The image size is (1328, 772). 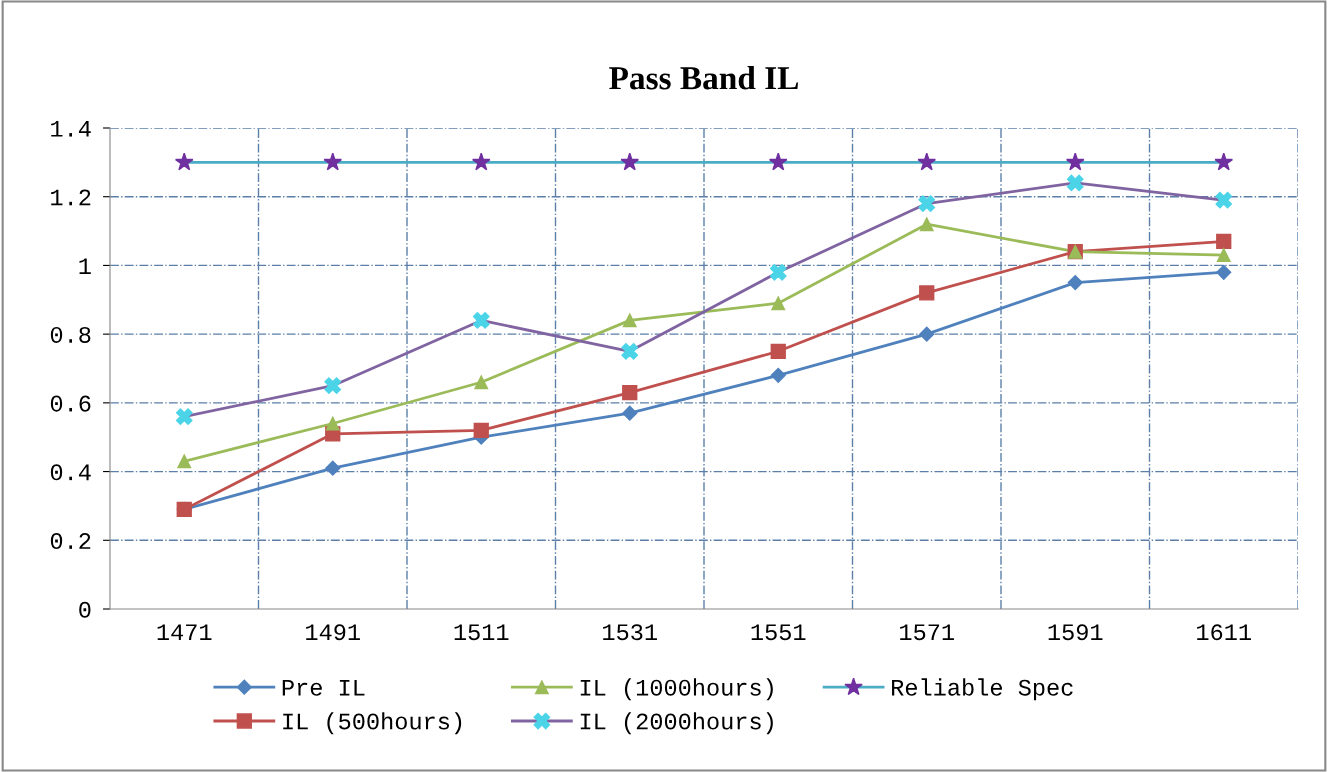 I want to click on y-tick-label: 0, so click(x=85, y=609).